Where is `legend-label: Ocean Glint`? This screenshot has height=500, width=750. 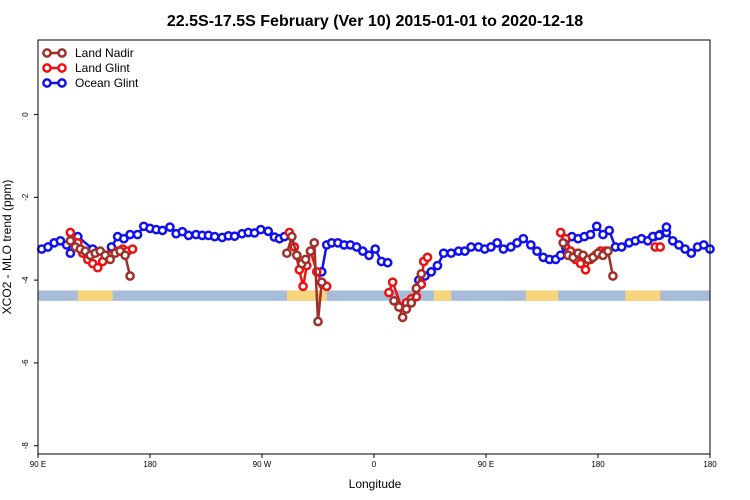
legend-label: Ocean Glint is located at coordinates (107, 83).